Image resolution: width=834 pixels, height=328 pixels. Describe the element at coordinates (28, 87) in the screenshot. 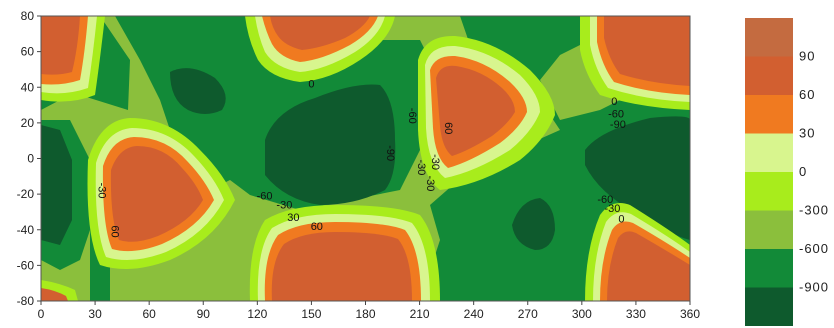

I see `y-tick-label: 40` at that location.